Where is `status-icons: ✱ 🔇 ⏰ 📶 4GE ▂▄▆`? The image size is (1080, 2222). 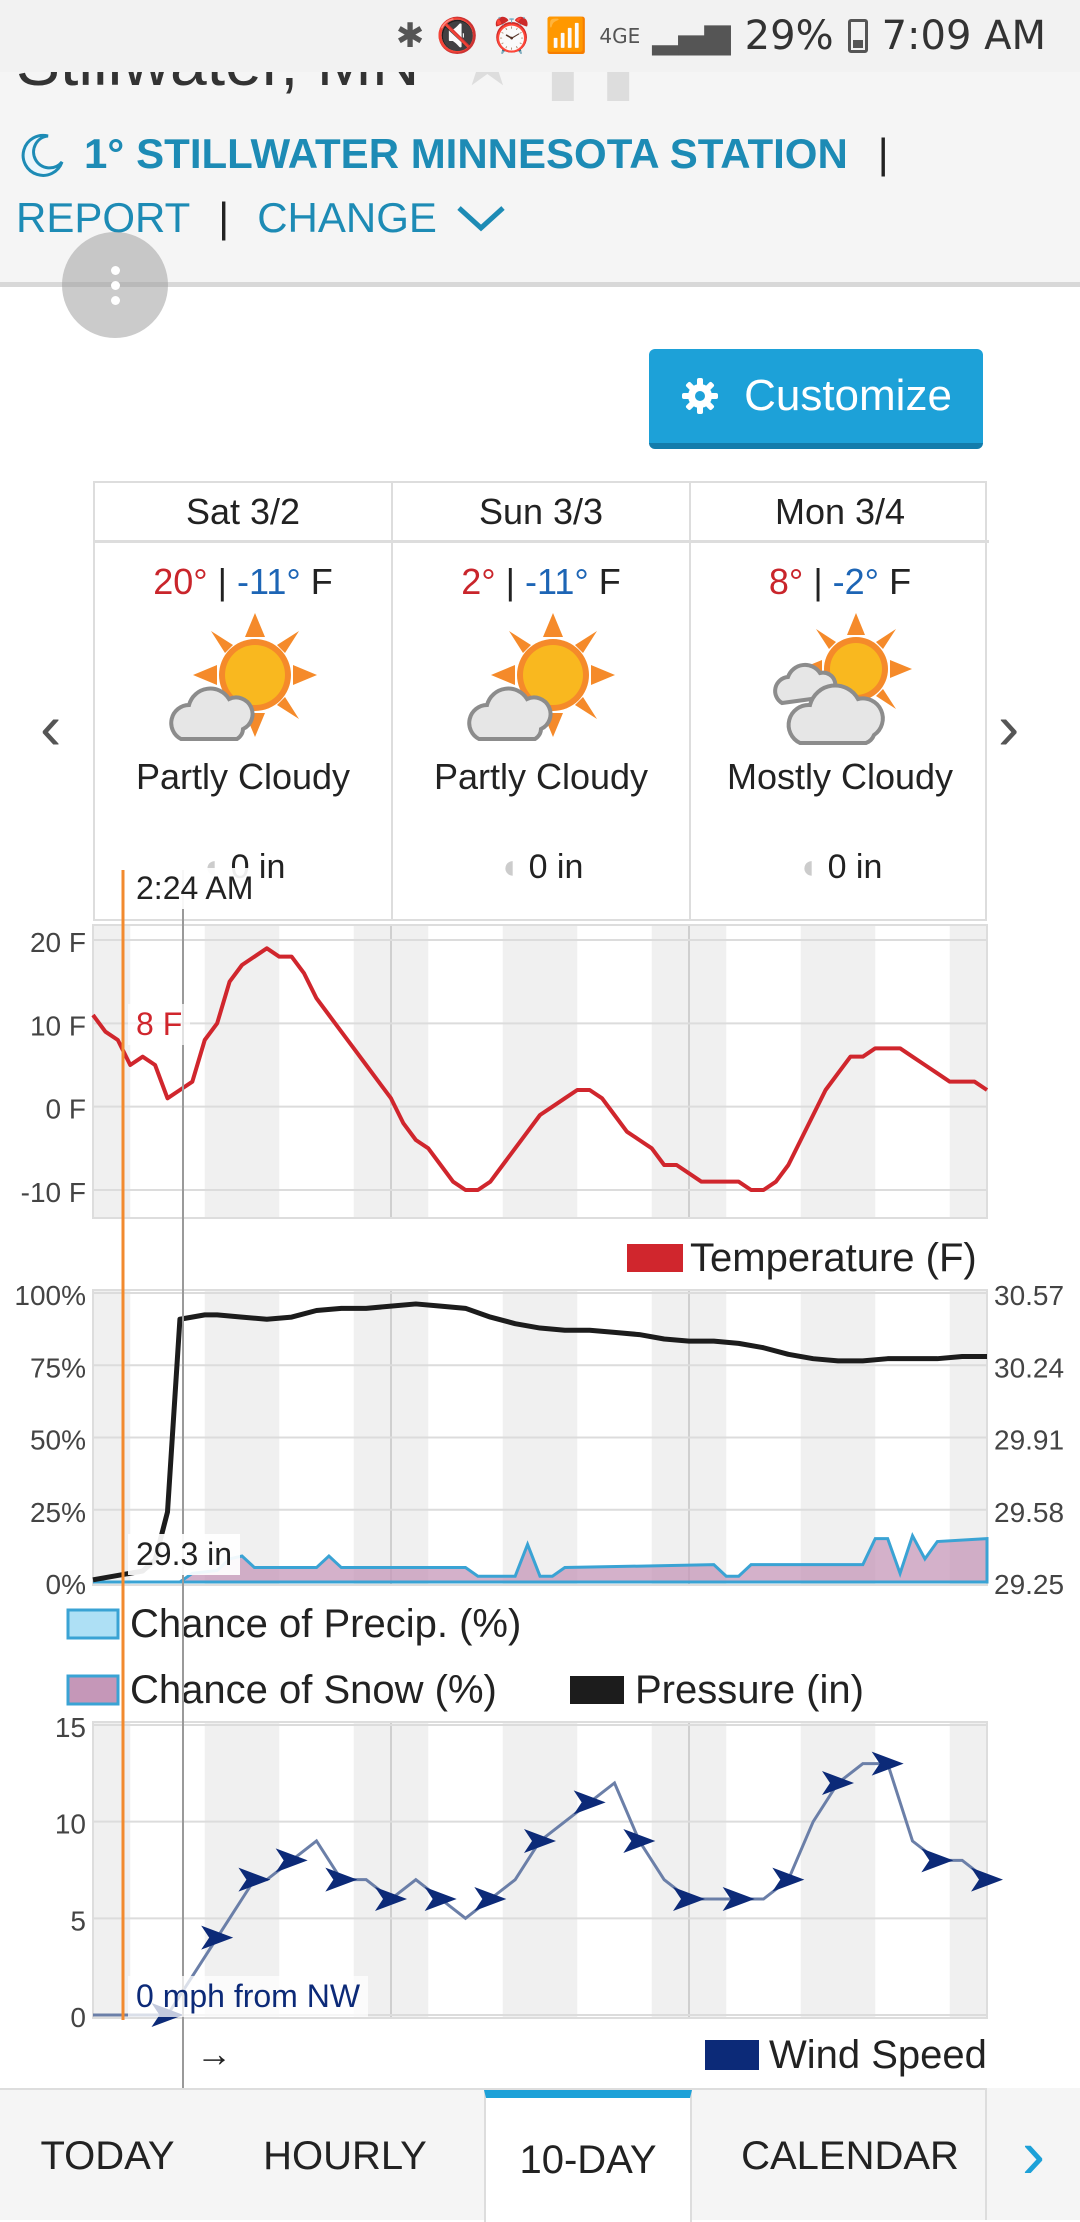 status-icons: ✱ 🔇 ⏰ 📶 4GE ▂▄▆ is located at coordinates (563, 36).